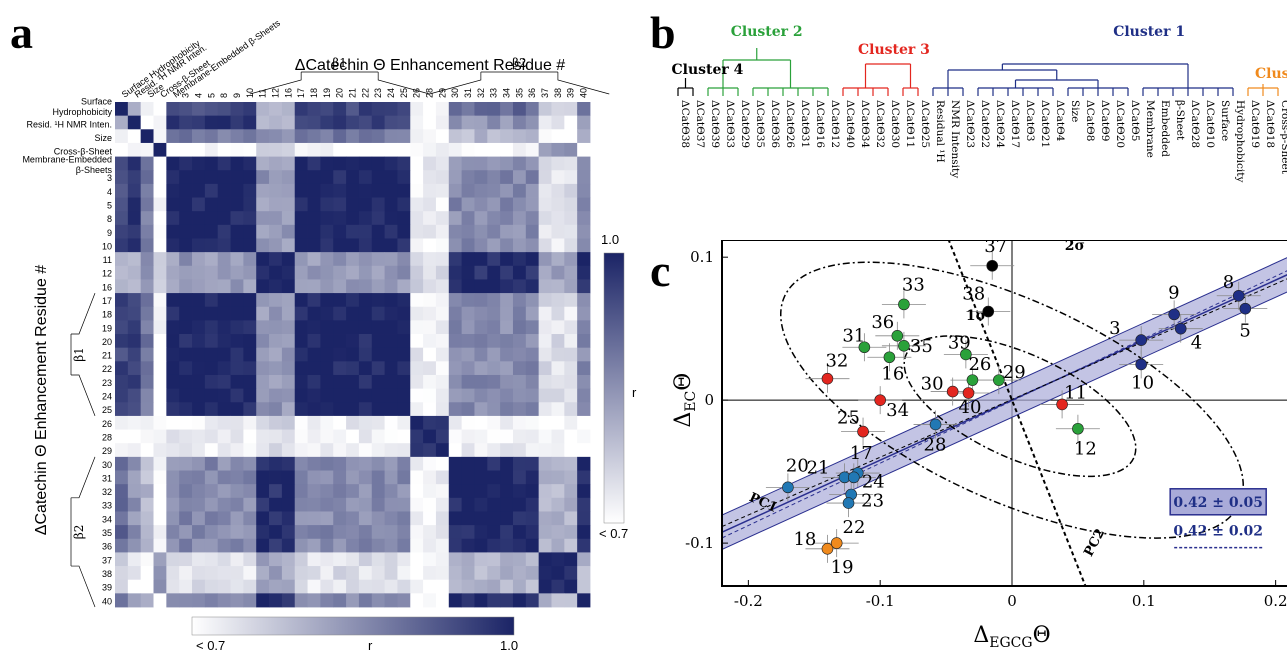 The image size is (1287, 652). What do you see at coordinates (897, 410) in the screenshot?
I see `data-point-label: 34` at bounding box center [897, 410].